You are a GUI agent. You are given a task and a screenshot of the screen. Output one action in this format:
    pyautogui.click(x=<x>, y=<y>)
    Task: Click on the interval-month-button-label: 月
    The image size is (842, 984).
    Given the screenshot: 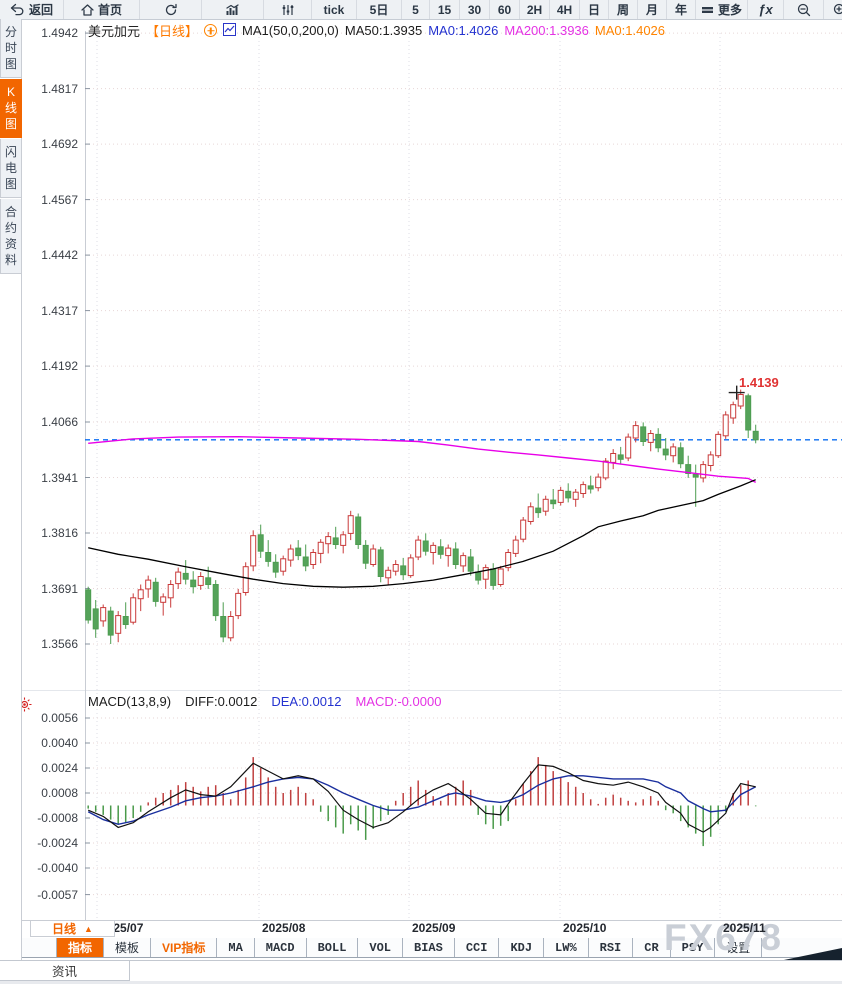 What is the action you would take?
    pyautogui.click(x=651, y=9)
    